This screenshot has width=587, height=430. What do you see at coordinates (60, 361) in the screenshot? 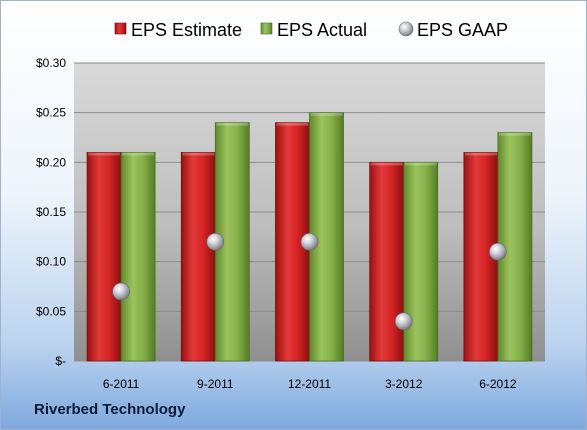
I see `y-tick-label: $-` at bounding box center [60, 361].